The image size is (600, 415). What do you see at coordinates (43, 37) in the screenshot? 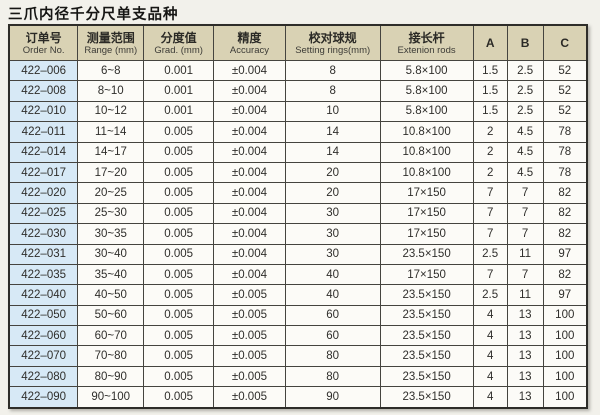
I see `header-order-no-cn: 订单号` at bounding box center [43, 37].